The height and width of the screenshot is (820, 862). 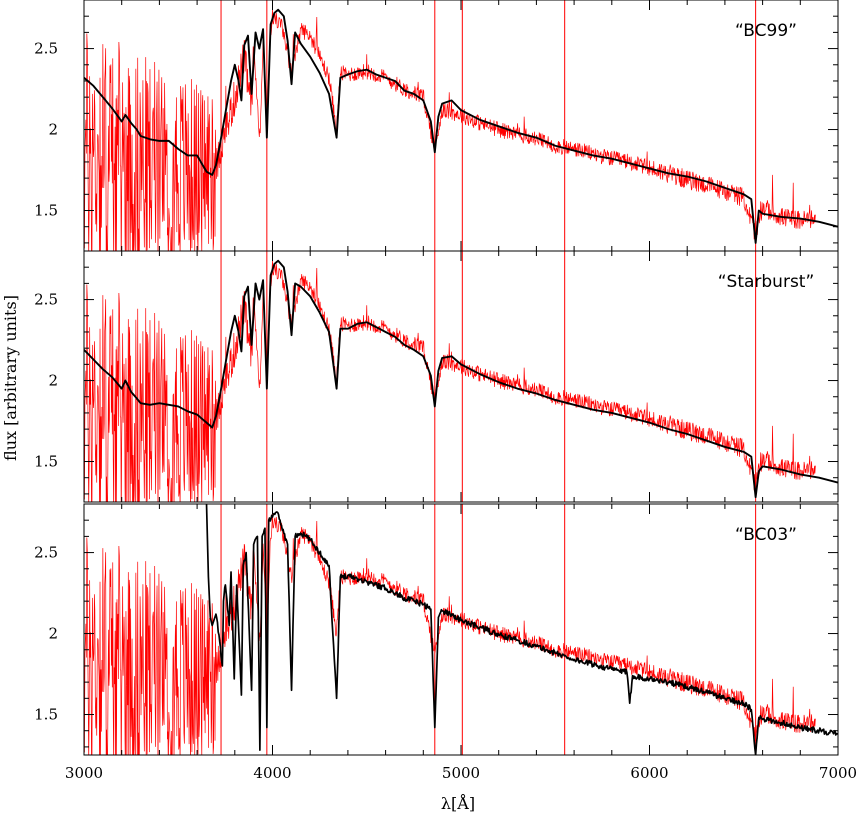 I want to click on x-axis-title: λ[Å], so click(x=458, y=803).